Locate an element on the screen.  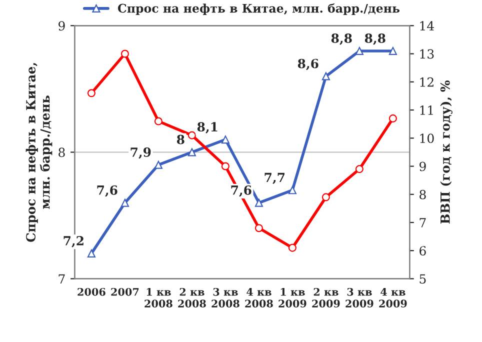
x-tick-label: 2 кв 2009 is located at coordinates (326, 298).